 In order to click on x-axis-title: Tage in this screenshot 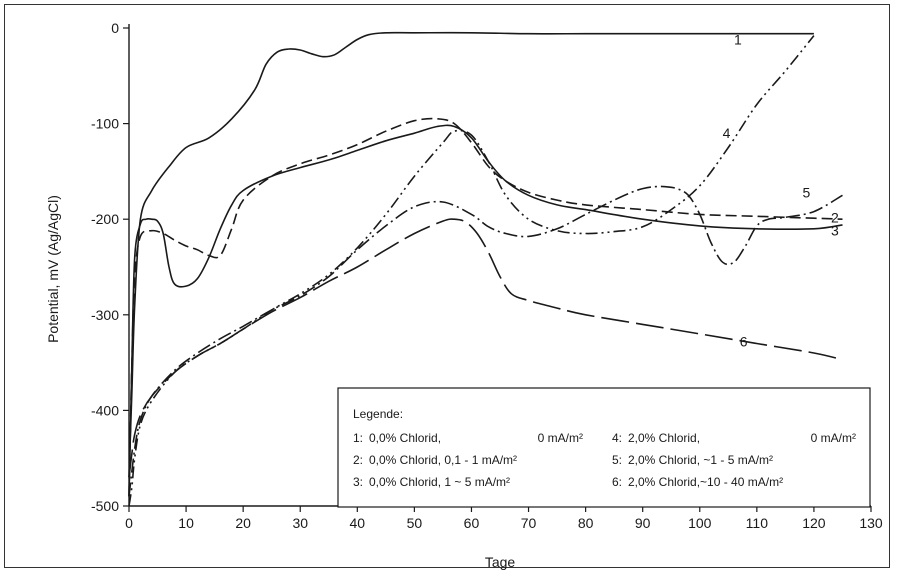, I will do `click(500, 562)`.